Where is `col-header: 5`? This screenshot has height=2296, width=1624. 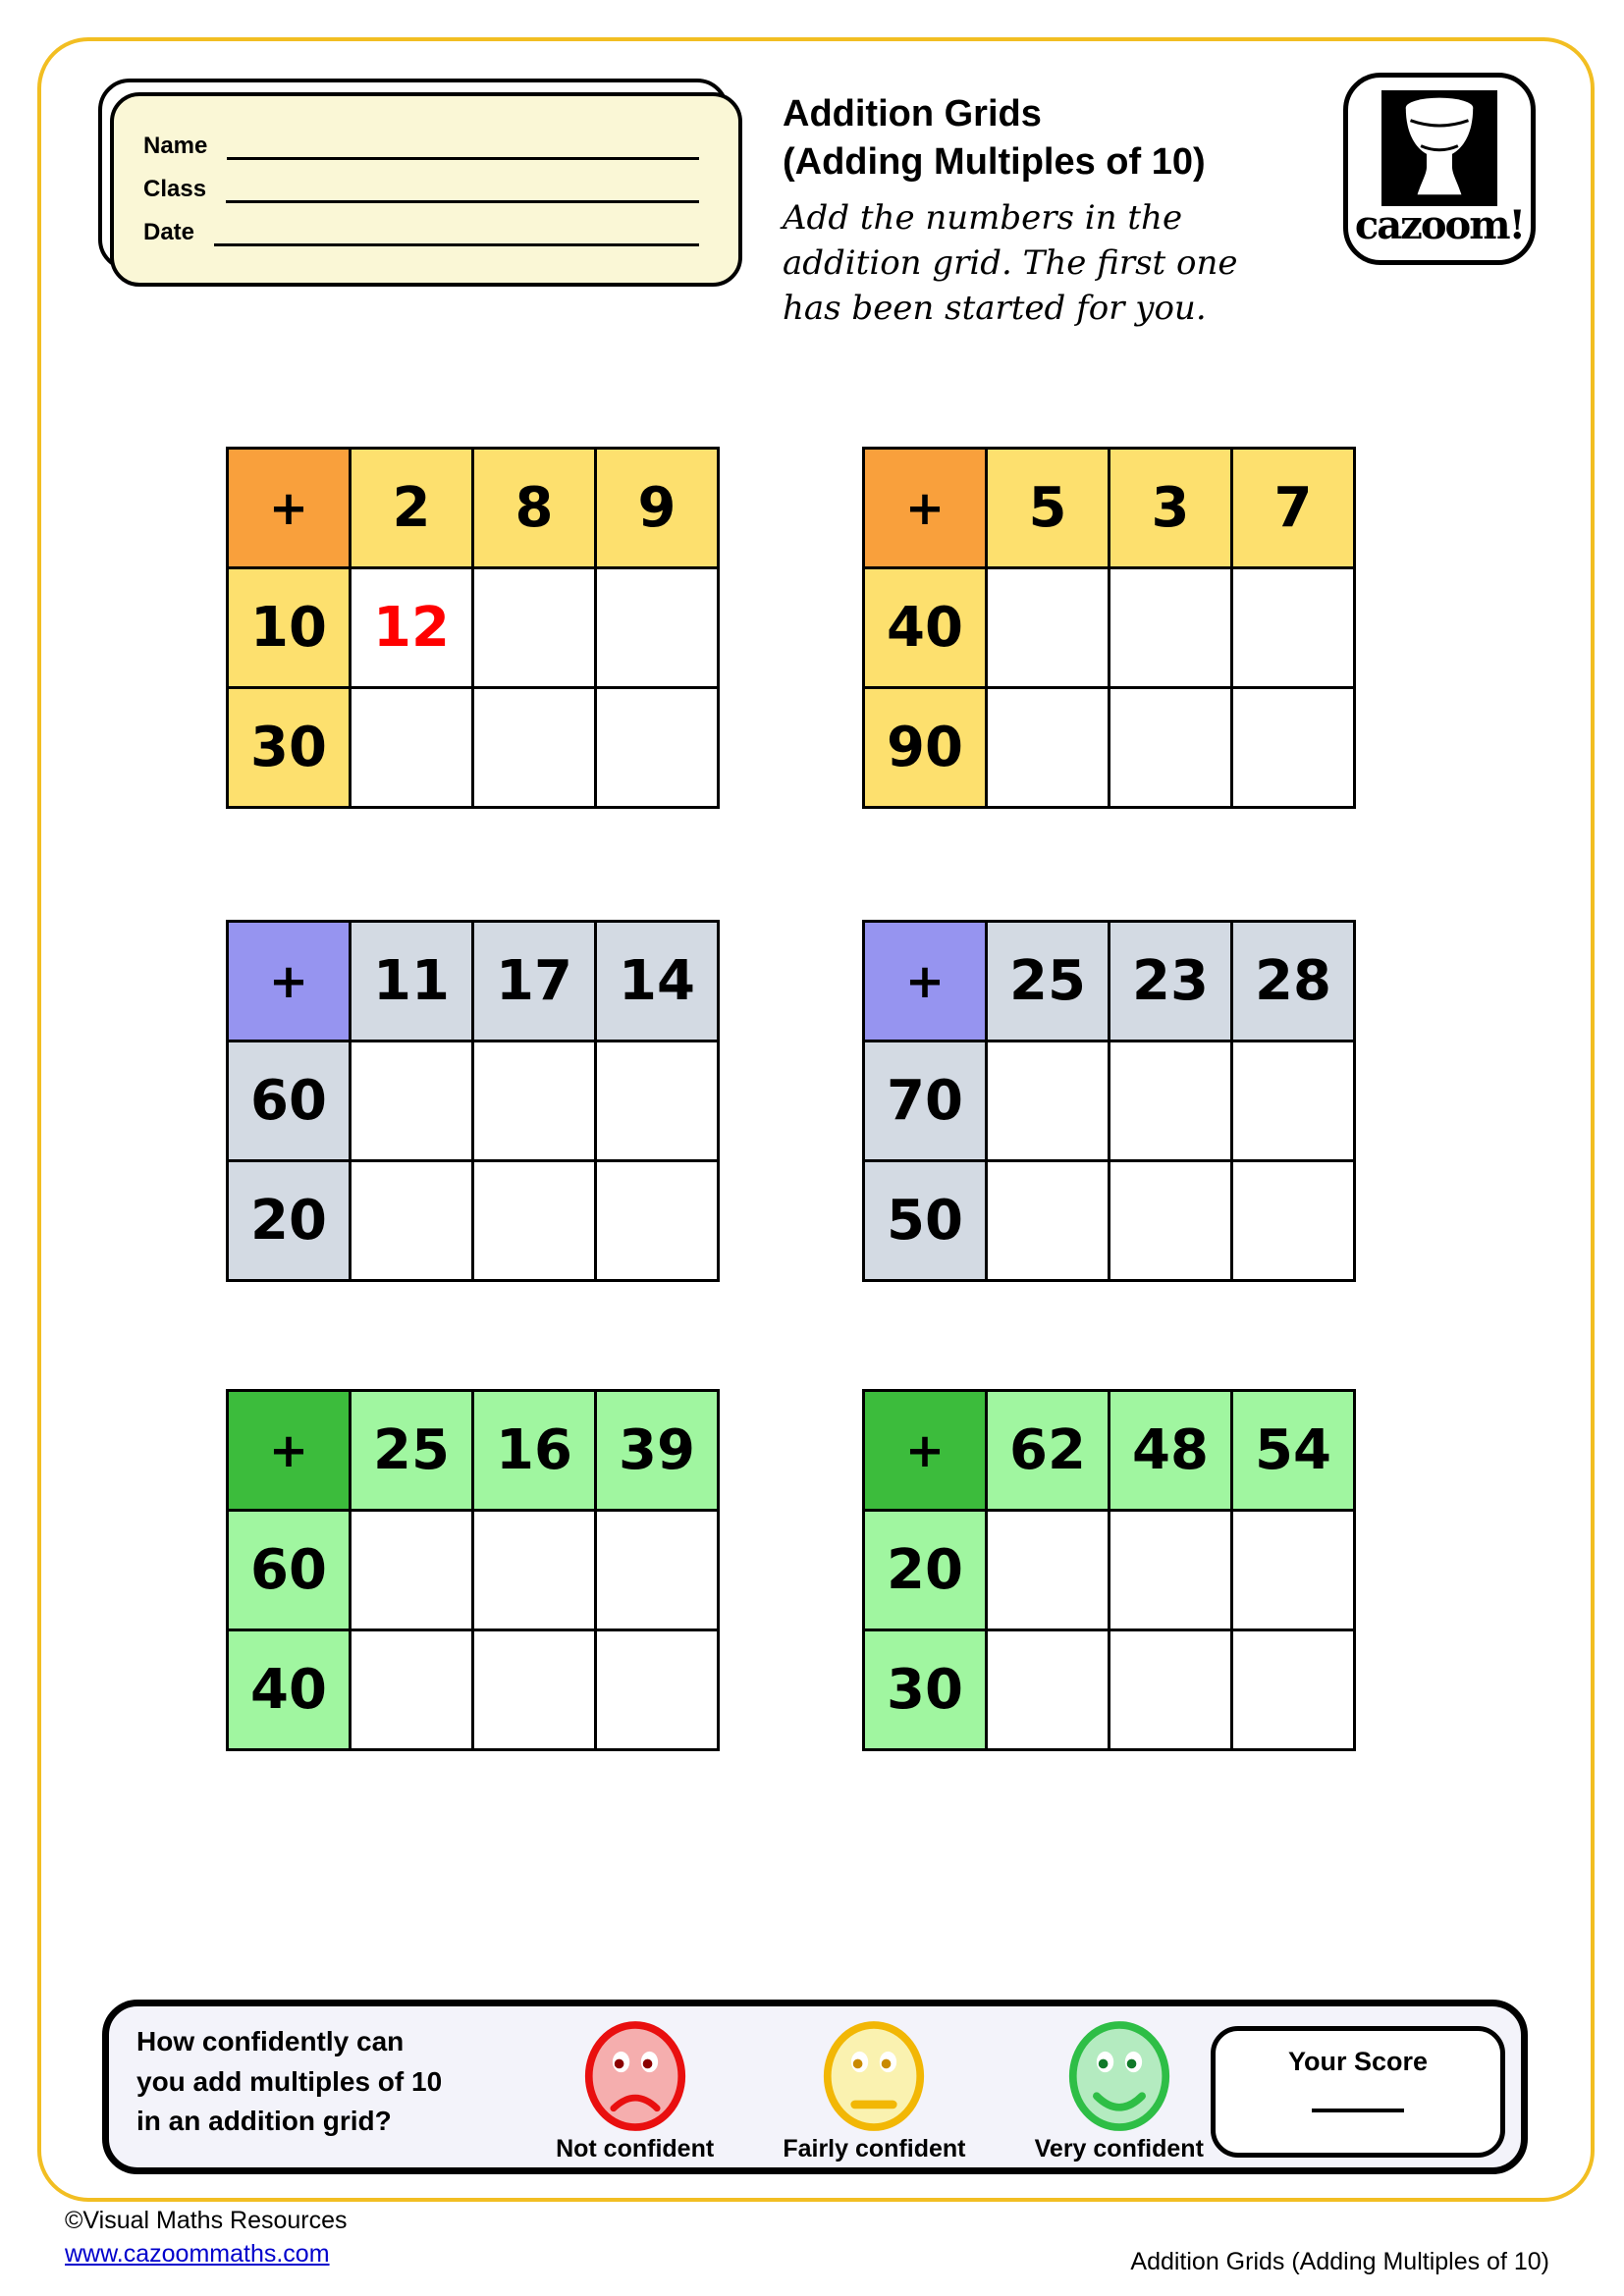 col-header: 5 is located at coordinates (1047, 508).